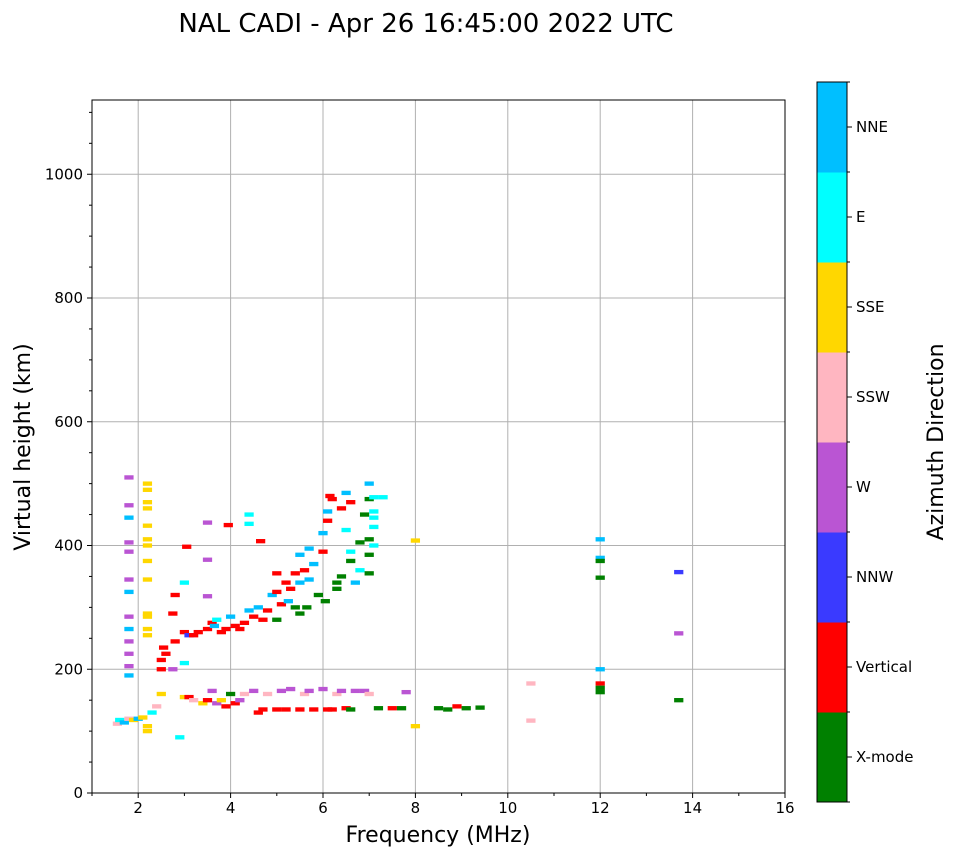 Image resolution: width=958 pixels, height=861 pixels. Describe the element at coordinates (874, 577) in the screenshot. I see `colorbar-label-nnw: NNW` at that location.